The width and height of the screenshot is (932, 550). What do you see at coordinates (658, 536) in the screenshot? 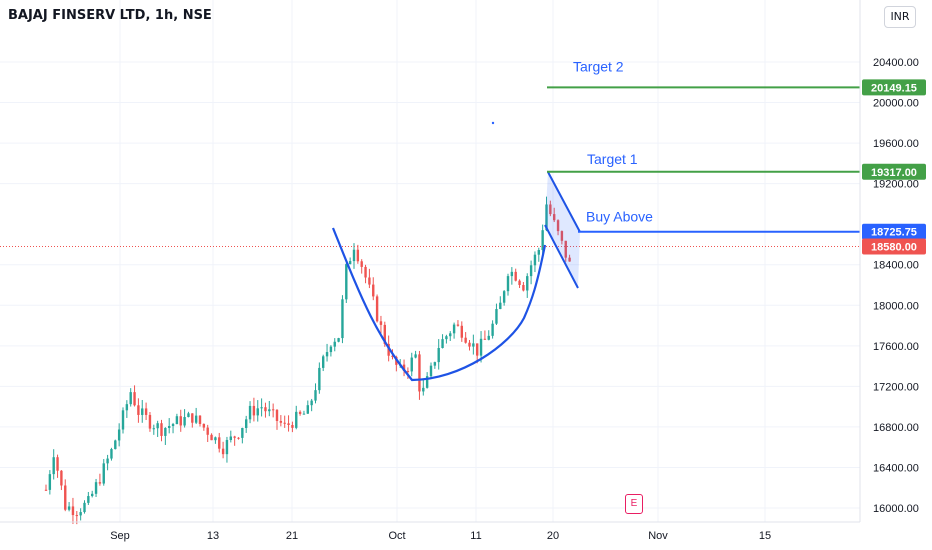
I see `time-tick-label: Nov` at bounding box center [658, 536].